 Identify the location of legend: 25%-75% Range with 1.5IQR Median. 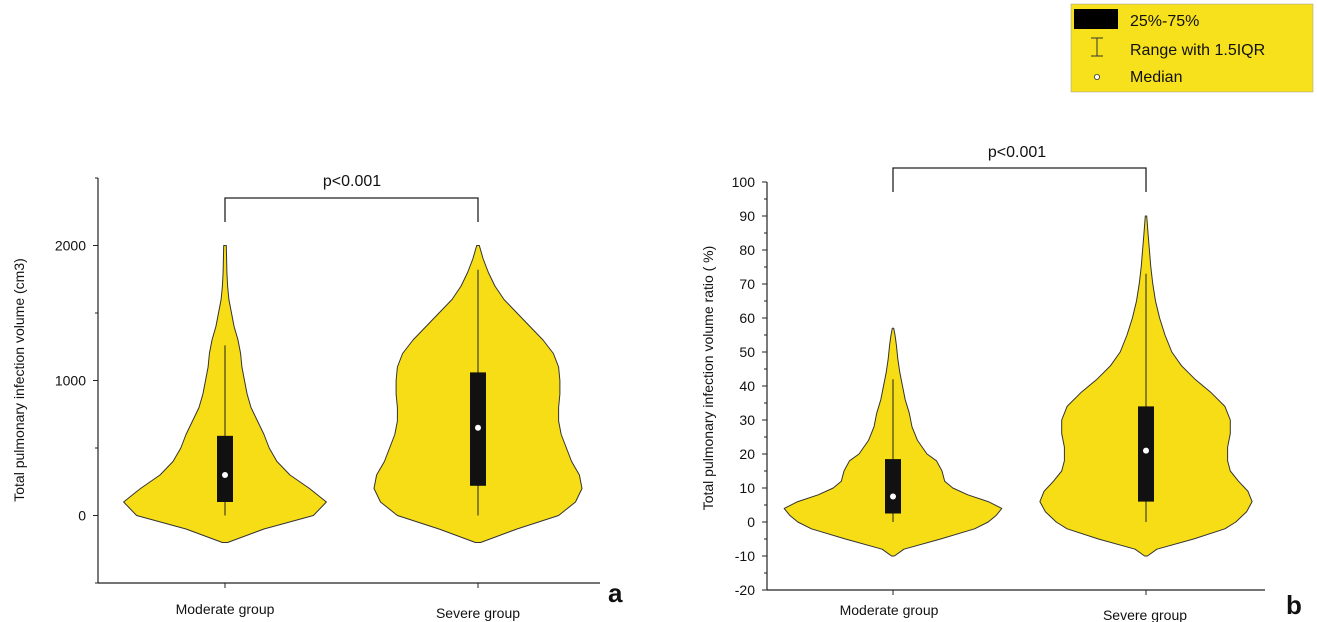
(1192, 48).